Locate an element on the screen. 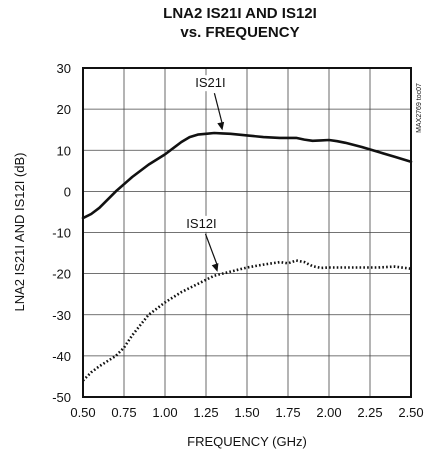 The width and height of the screenshot is (427, 462). y-tick-label: 30 is located at coordinates (64, 68).